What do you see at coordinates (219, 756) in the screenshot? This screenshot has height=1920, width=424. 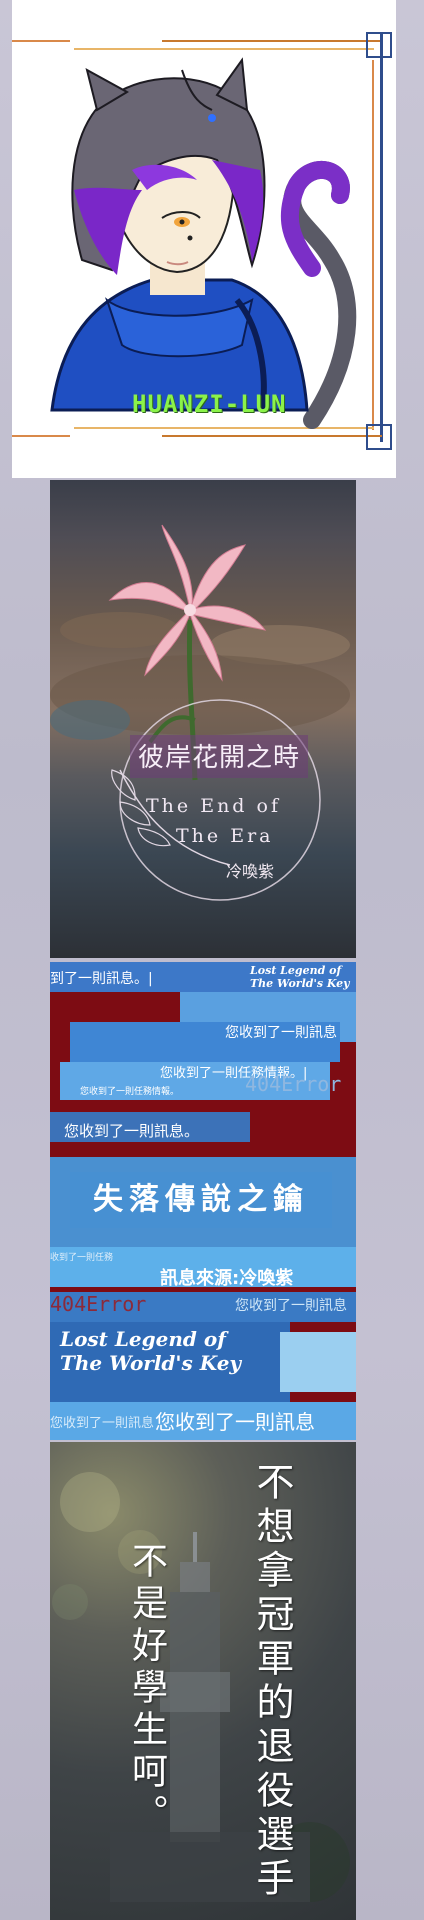 I see `cover-title: 彼岸花開之時` at bounding box center [219, 756].